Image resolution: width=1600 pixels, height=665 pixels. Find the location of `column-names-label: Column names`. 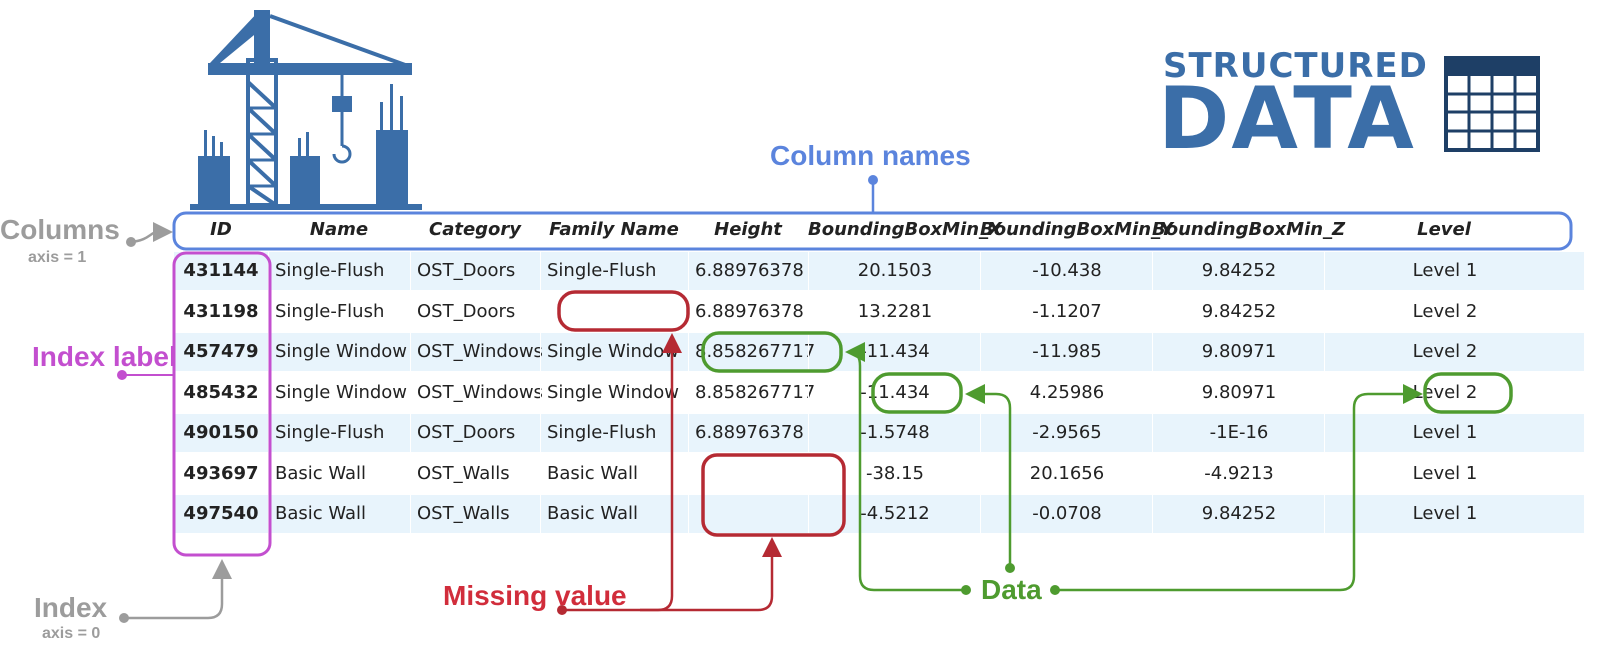

column-names-label: Column names is located at coordinates (870, 155).